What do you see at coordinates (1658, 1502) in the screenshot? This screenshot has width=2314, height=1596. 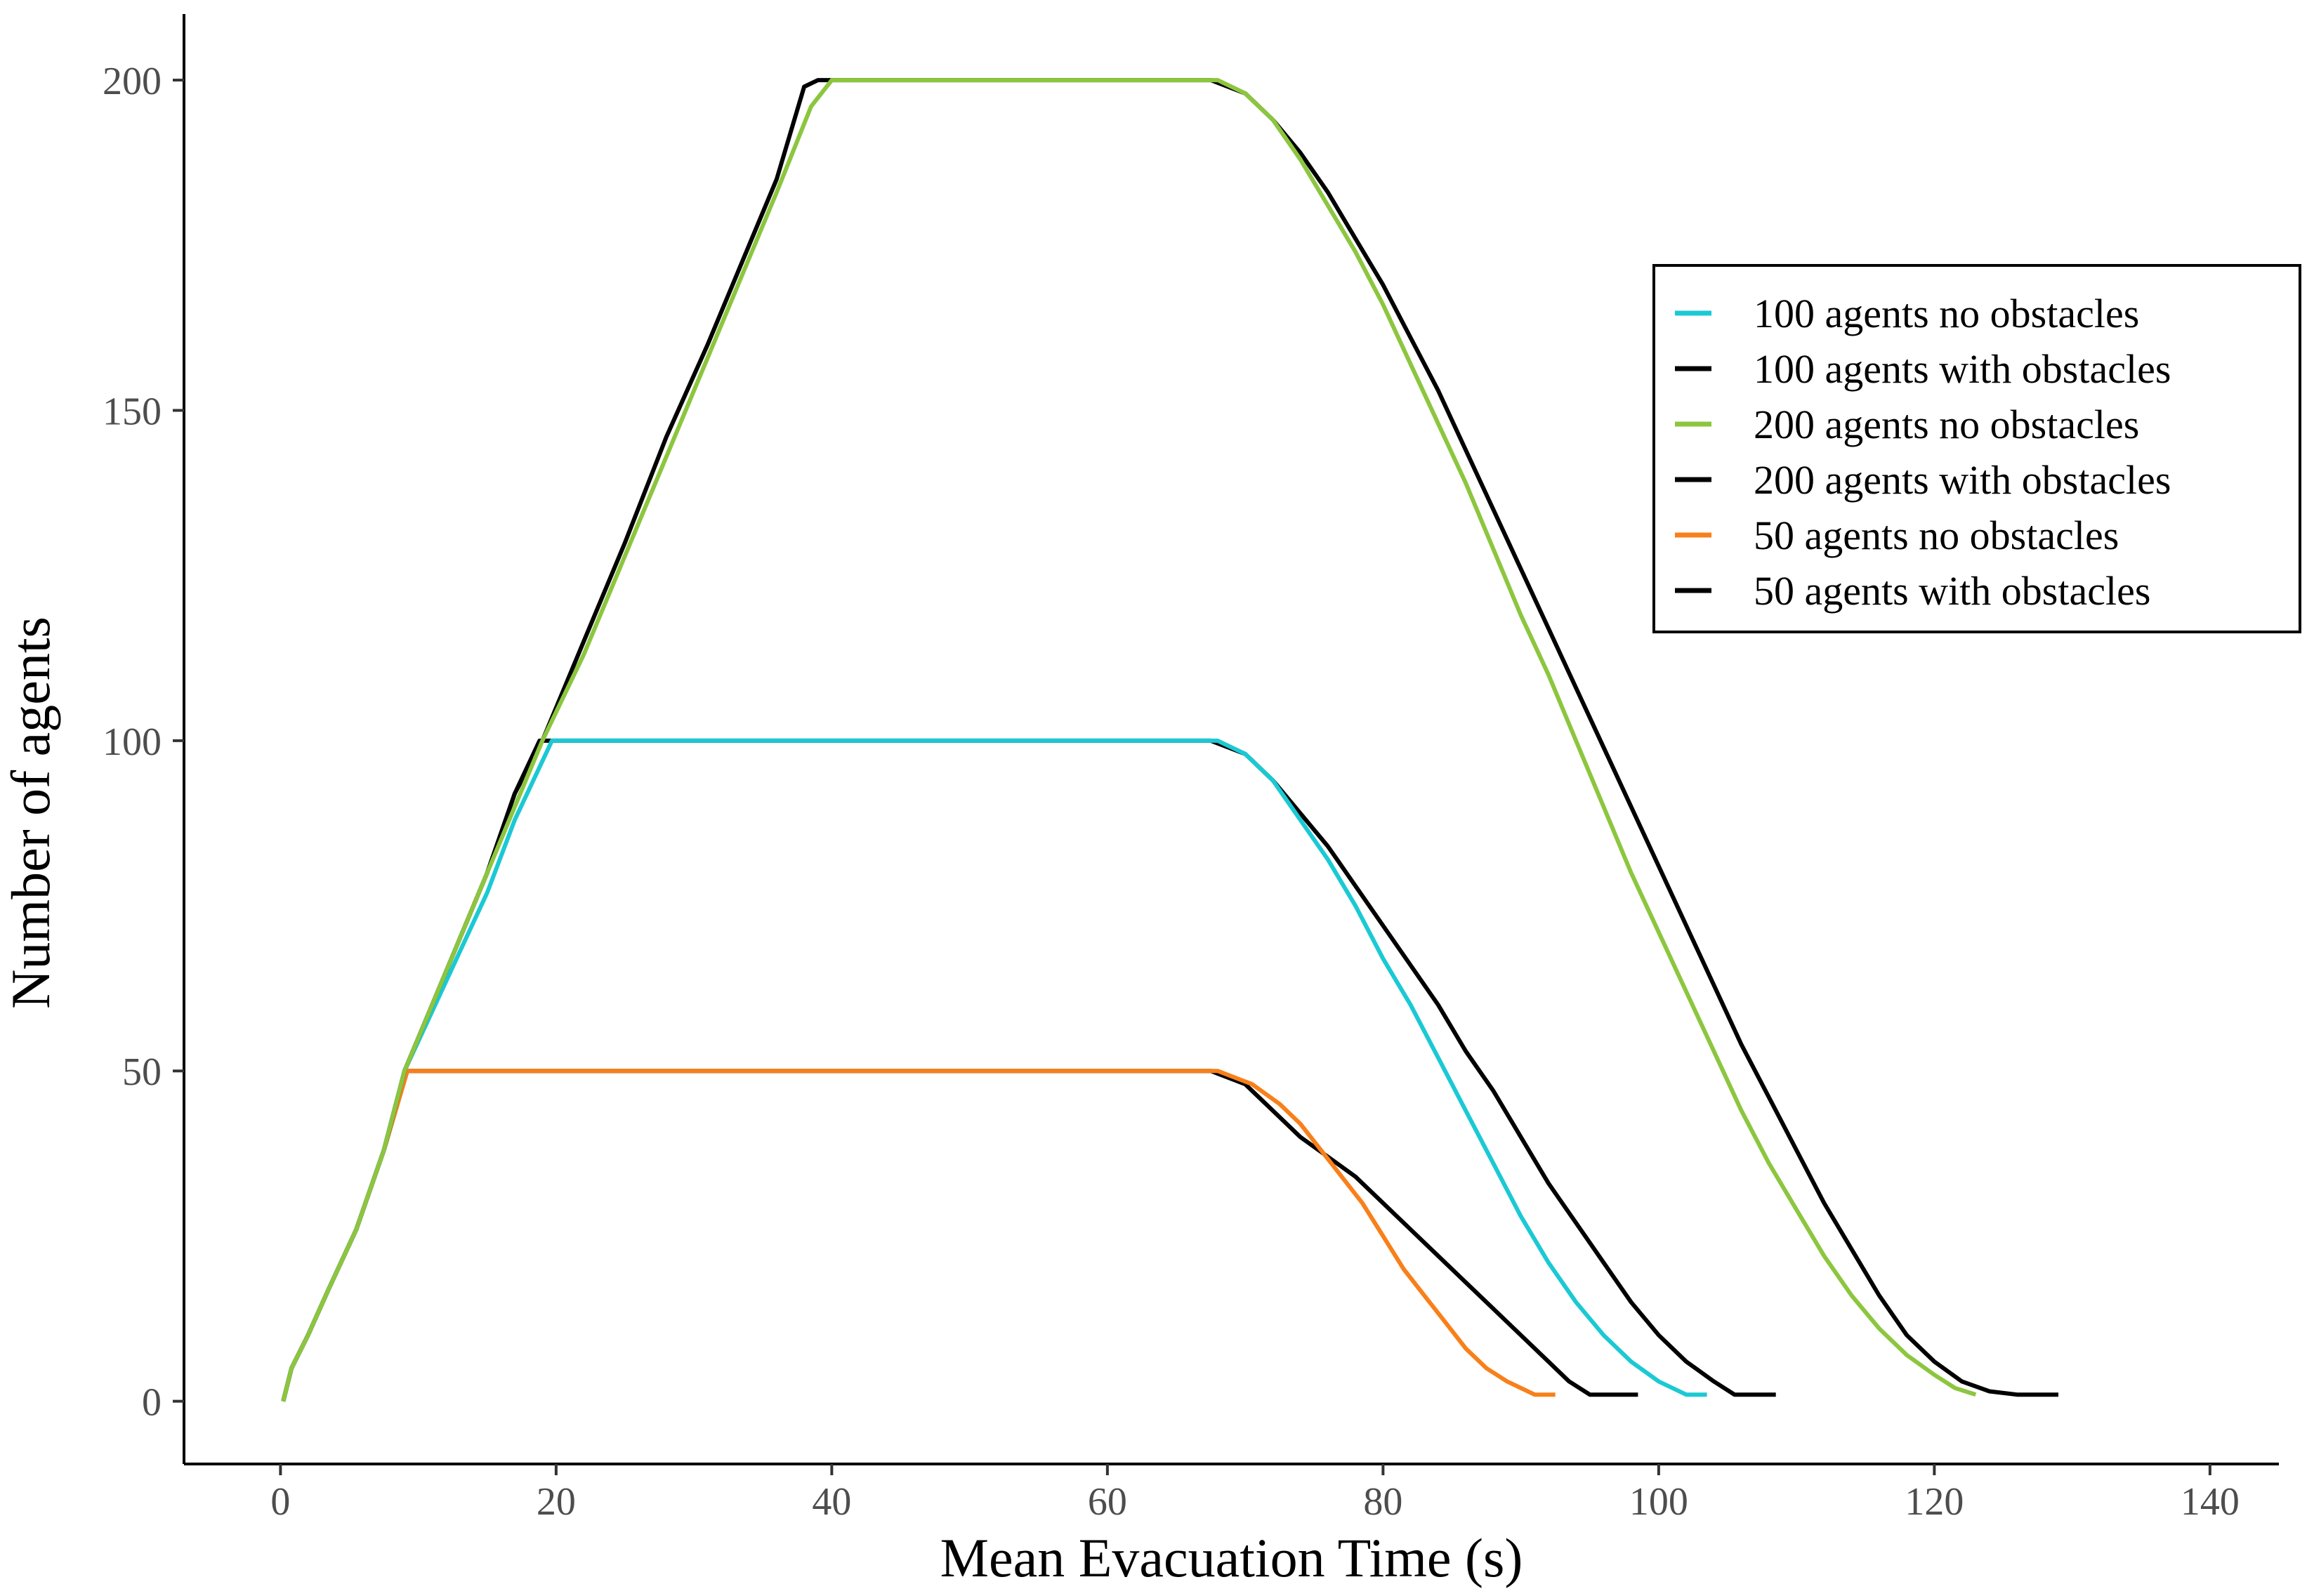 I see `x-tick-label: 100` at bounding box center [1658, 1502].